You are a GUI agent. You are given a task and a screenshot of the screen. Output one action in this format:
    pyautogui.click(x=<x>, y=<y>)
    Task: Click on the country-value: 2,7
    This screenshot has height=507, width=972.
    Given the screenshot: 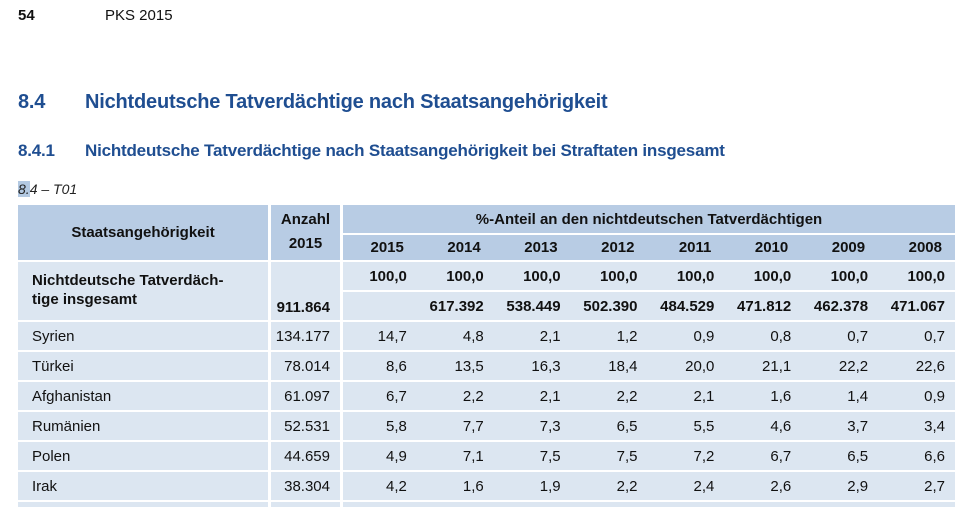 What is the action you would take?
    pyautogui.click(x=916, y=486)
    